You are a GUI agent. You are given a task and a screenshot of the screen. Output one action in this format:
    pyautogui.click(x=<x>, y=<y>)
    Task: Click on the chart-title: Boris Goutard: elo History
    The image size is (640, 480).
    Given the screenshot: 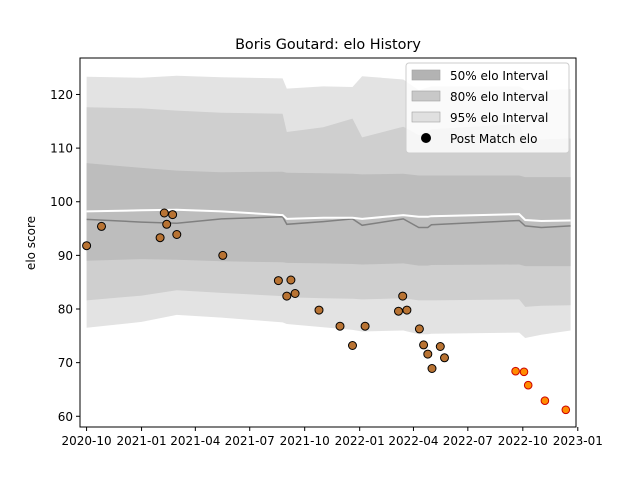 What is the action you would take?
    pyautogui.click(x=328, y=45)
    